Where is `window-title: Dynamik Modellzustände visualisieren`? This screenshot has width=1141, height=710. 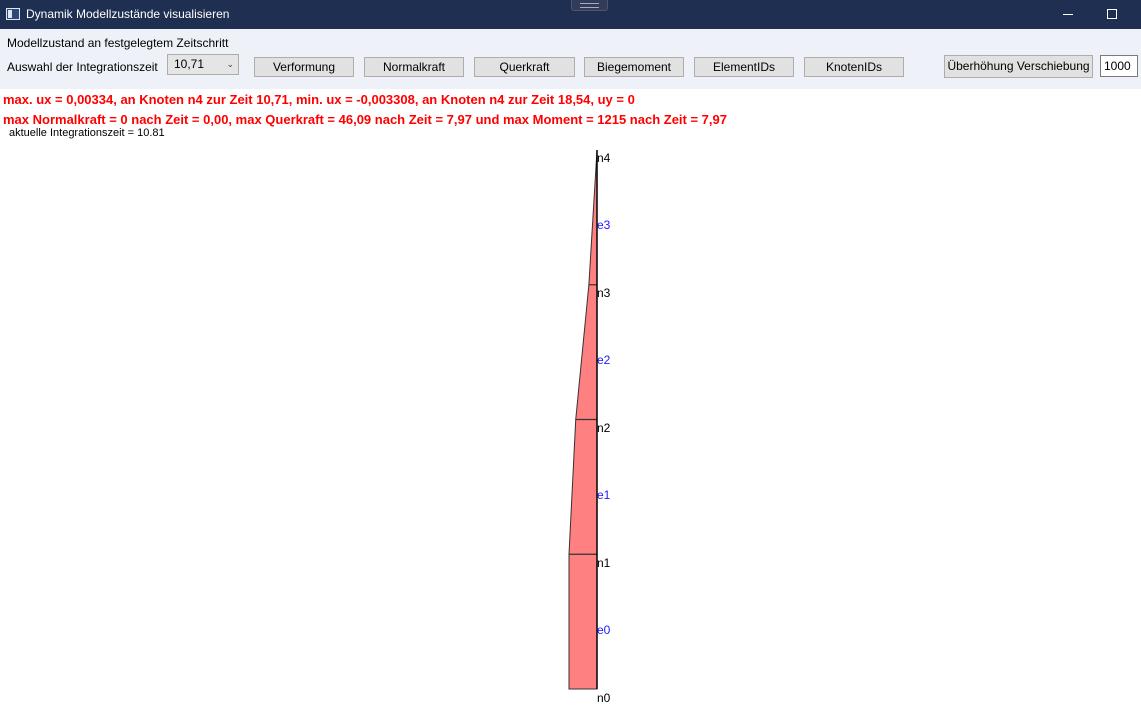 window-title: Dynamik Modellzustände visualisieren is located at coordinates (128, 14).